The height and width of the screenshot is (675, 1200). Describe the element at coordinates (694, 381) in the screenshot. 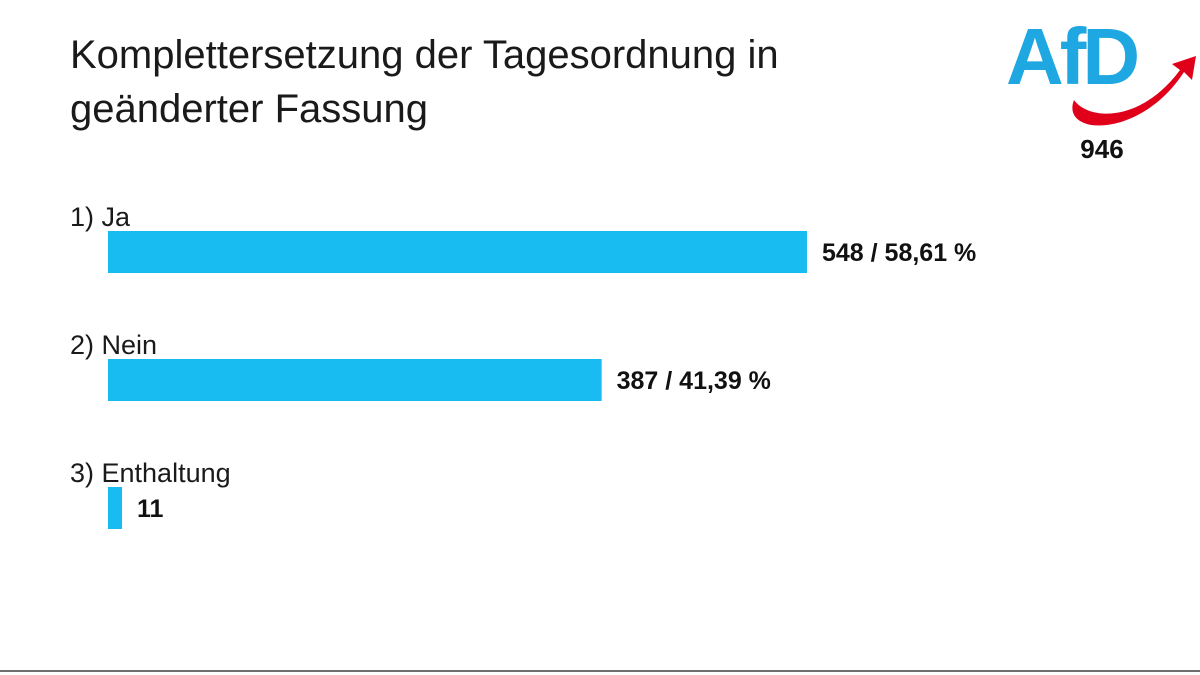

I see `value-label: 387 / 41,39 %` at that location.